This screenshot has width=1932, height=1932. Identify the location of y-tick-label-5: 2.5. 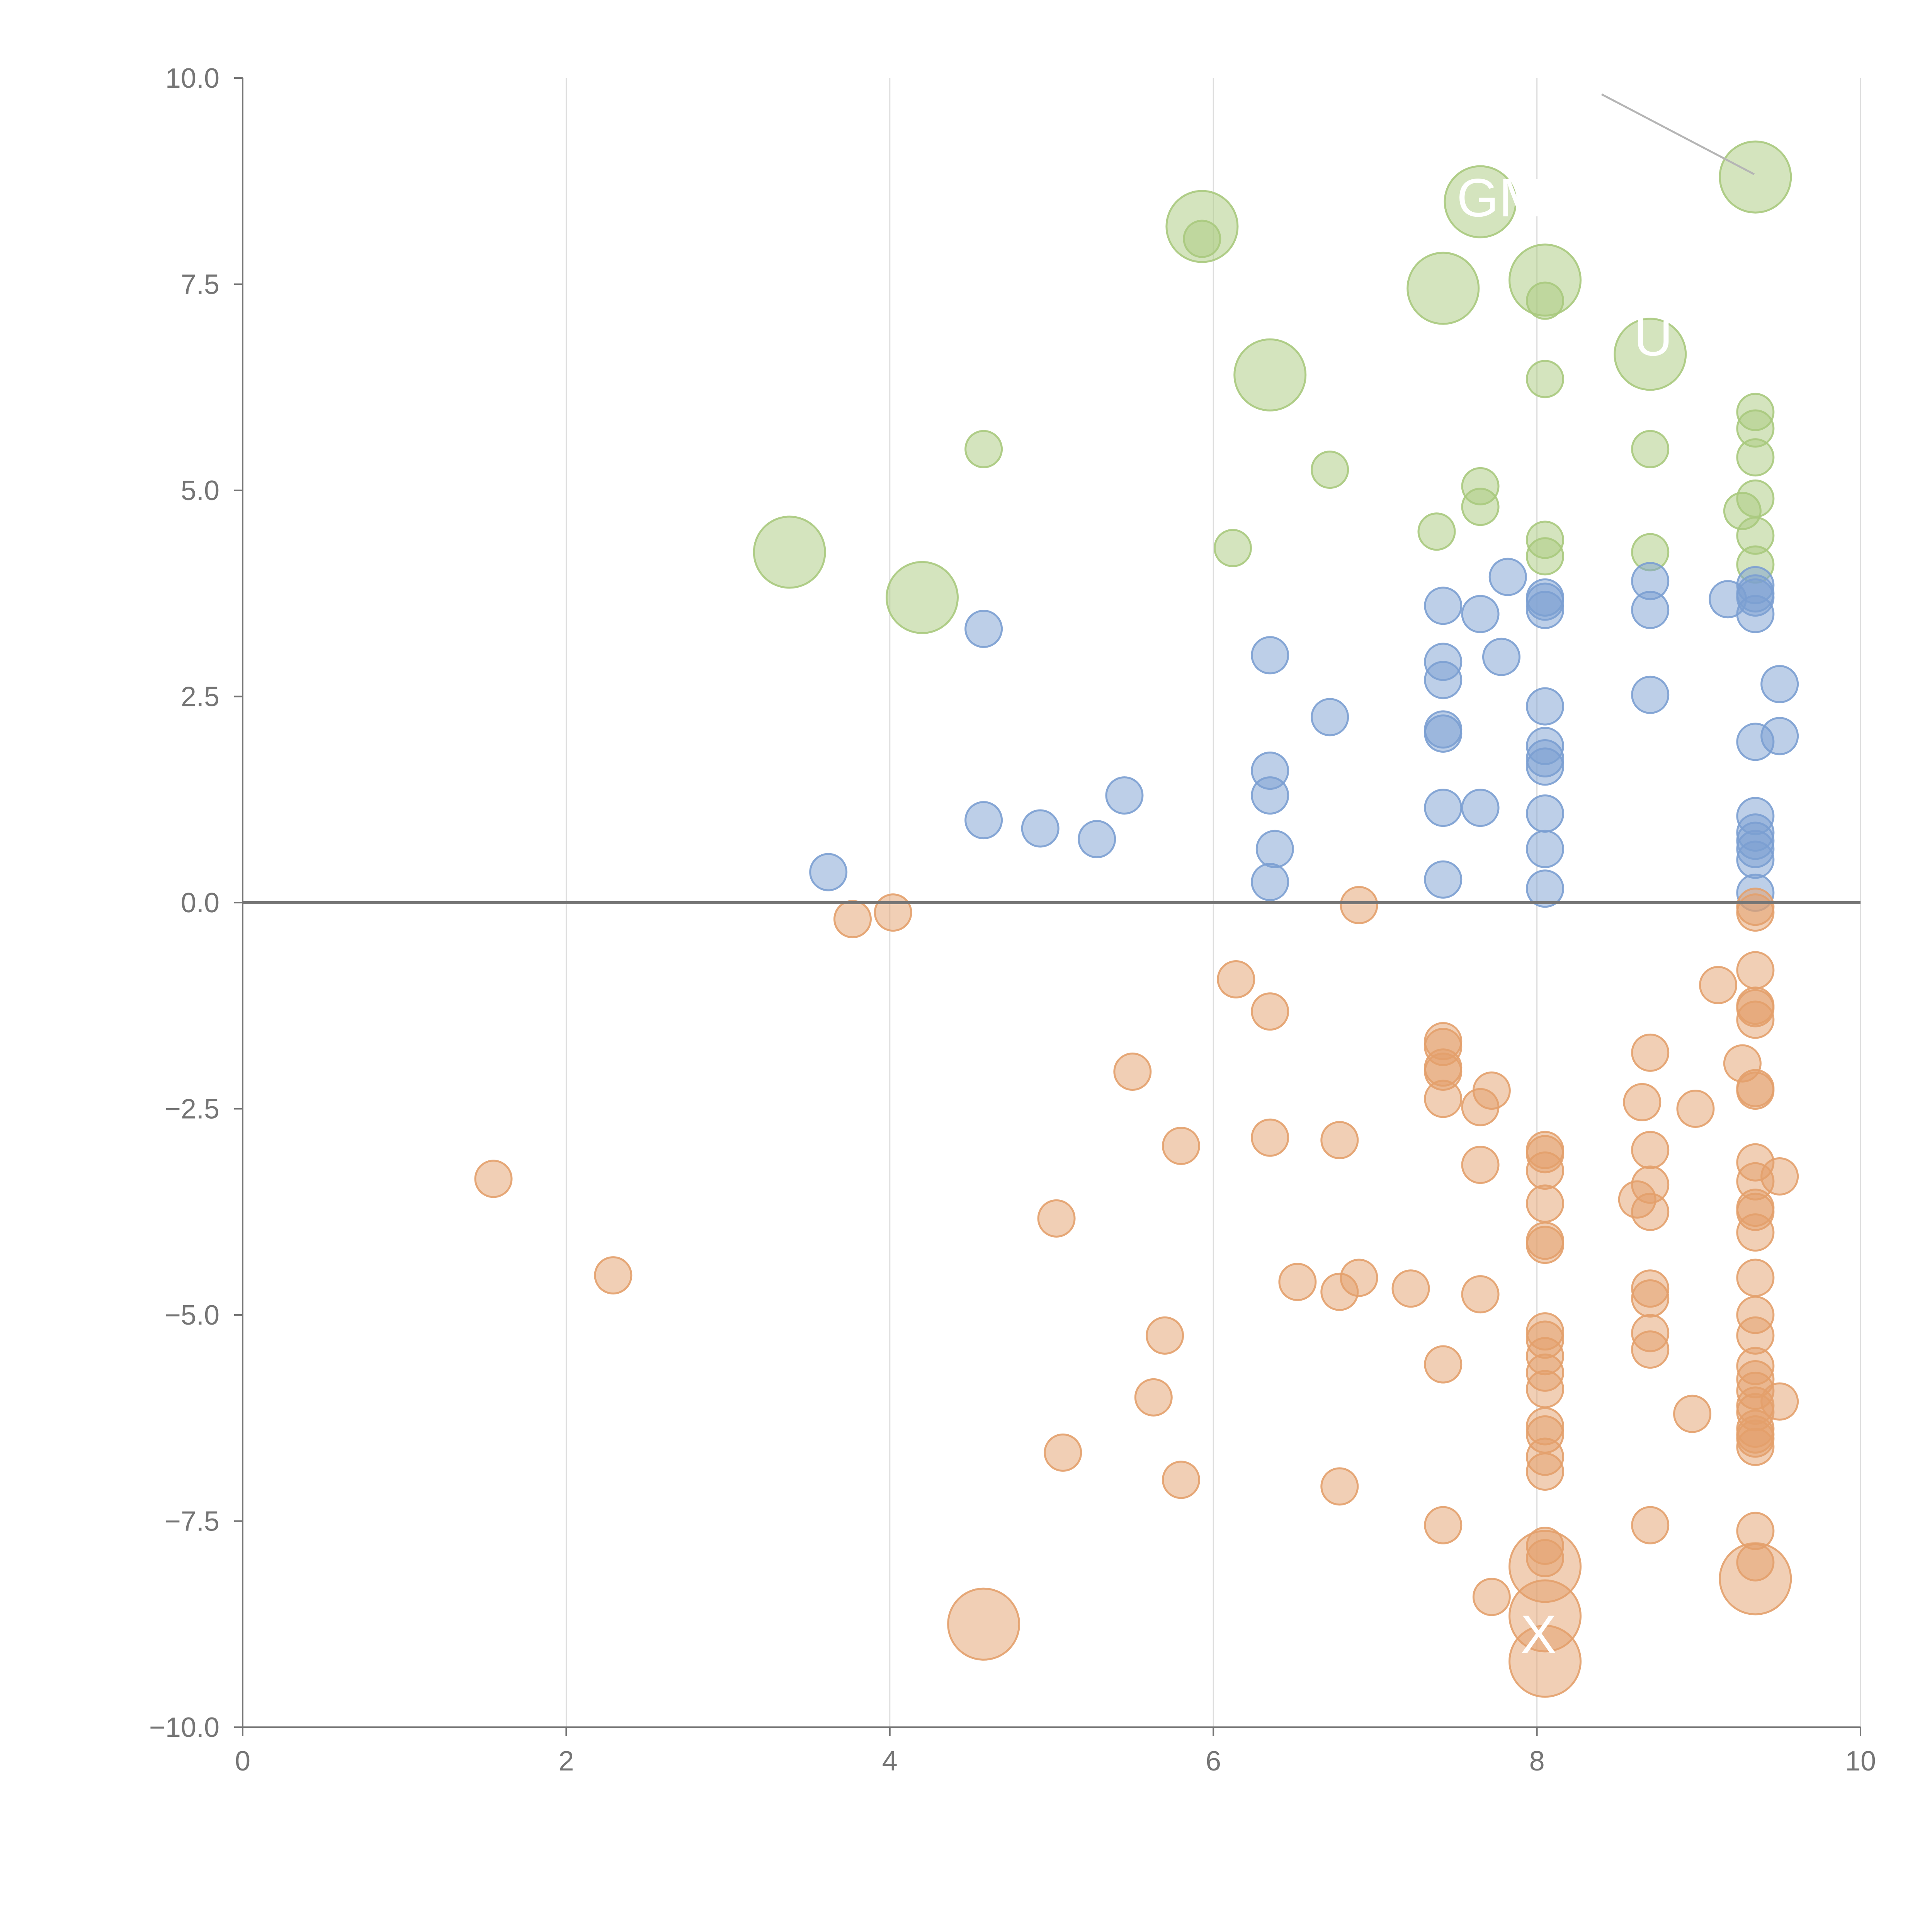
(200, 698).